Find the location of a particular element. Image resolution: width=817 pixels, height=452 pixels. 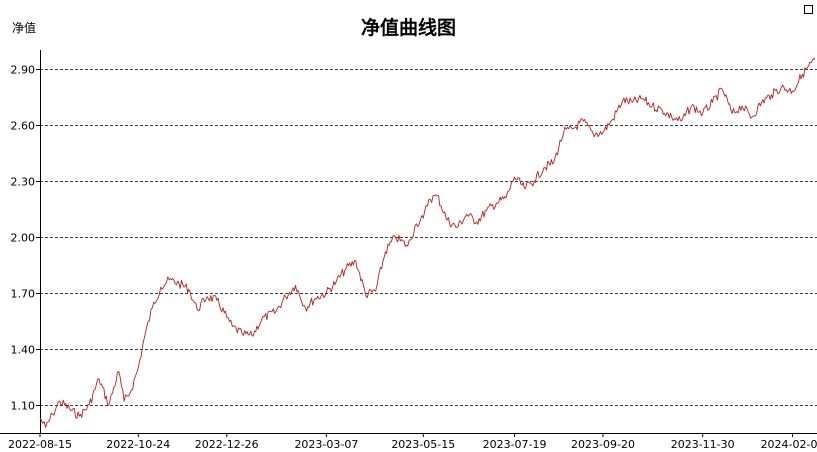

y-tick-label: 1.70 is located at coordinates (23, 294).